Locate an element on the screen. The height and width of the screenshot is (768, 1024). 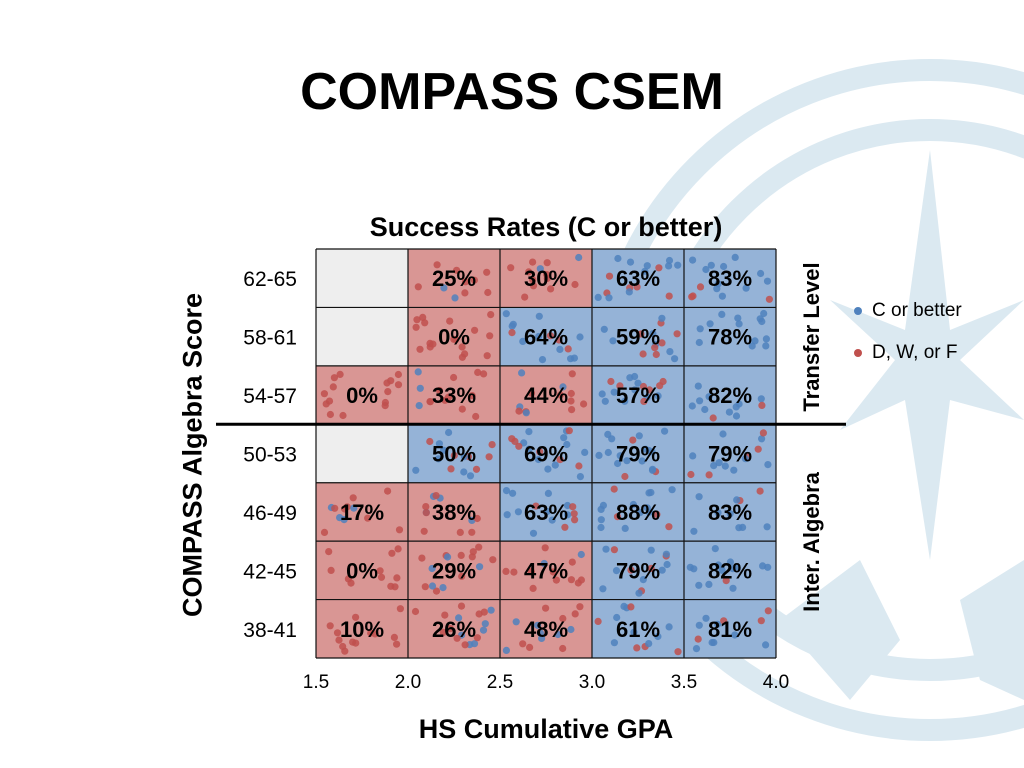
cell-value-label: 17% is located at coordinates (362, 512).